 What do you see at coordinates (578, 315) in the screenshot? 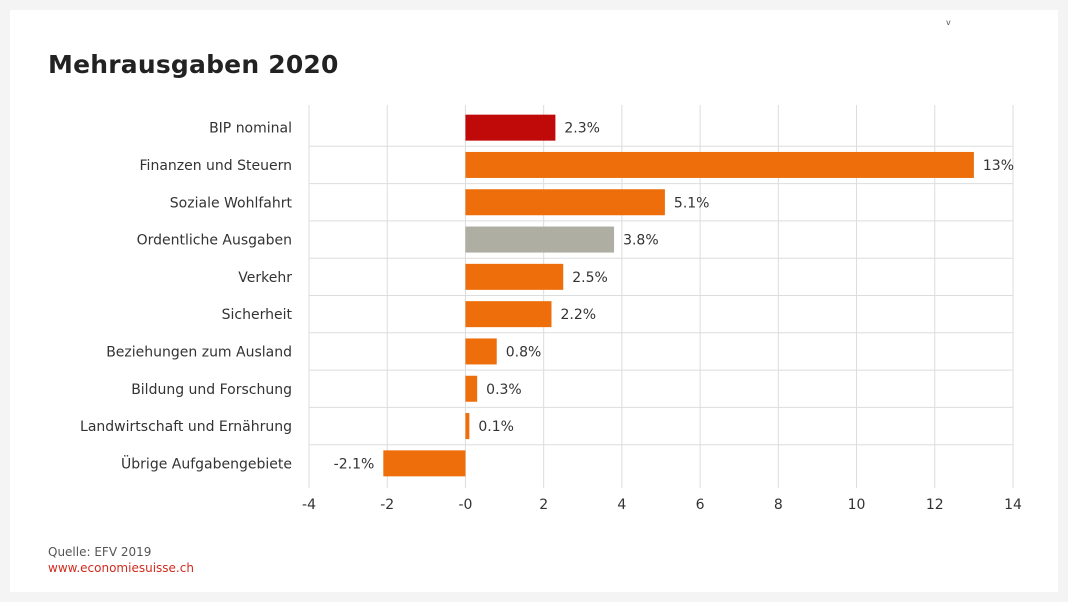
I see `value-label: 2.2%` at bounding box center [578, 315].